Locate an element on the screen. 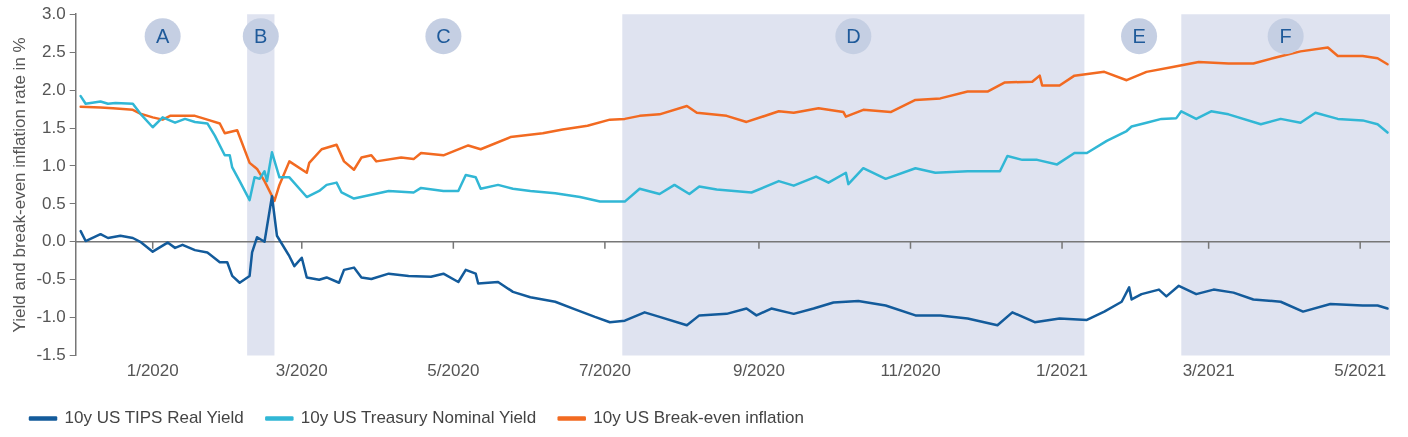 The height and width of the screenshot is (437, 1408). annotation: C is located at coordinates (443, 35).